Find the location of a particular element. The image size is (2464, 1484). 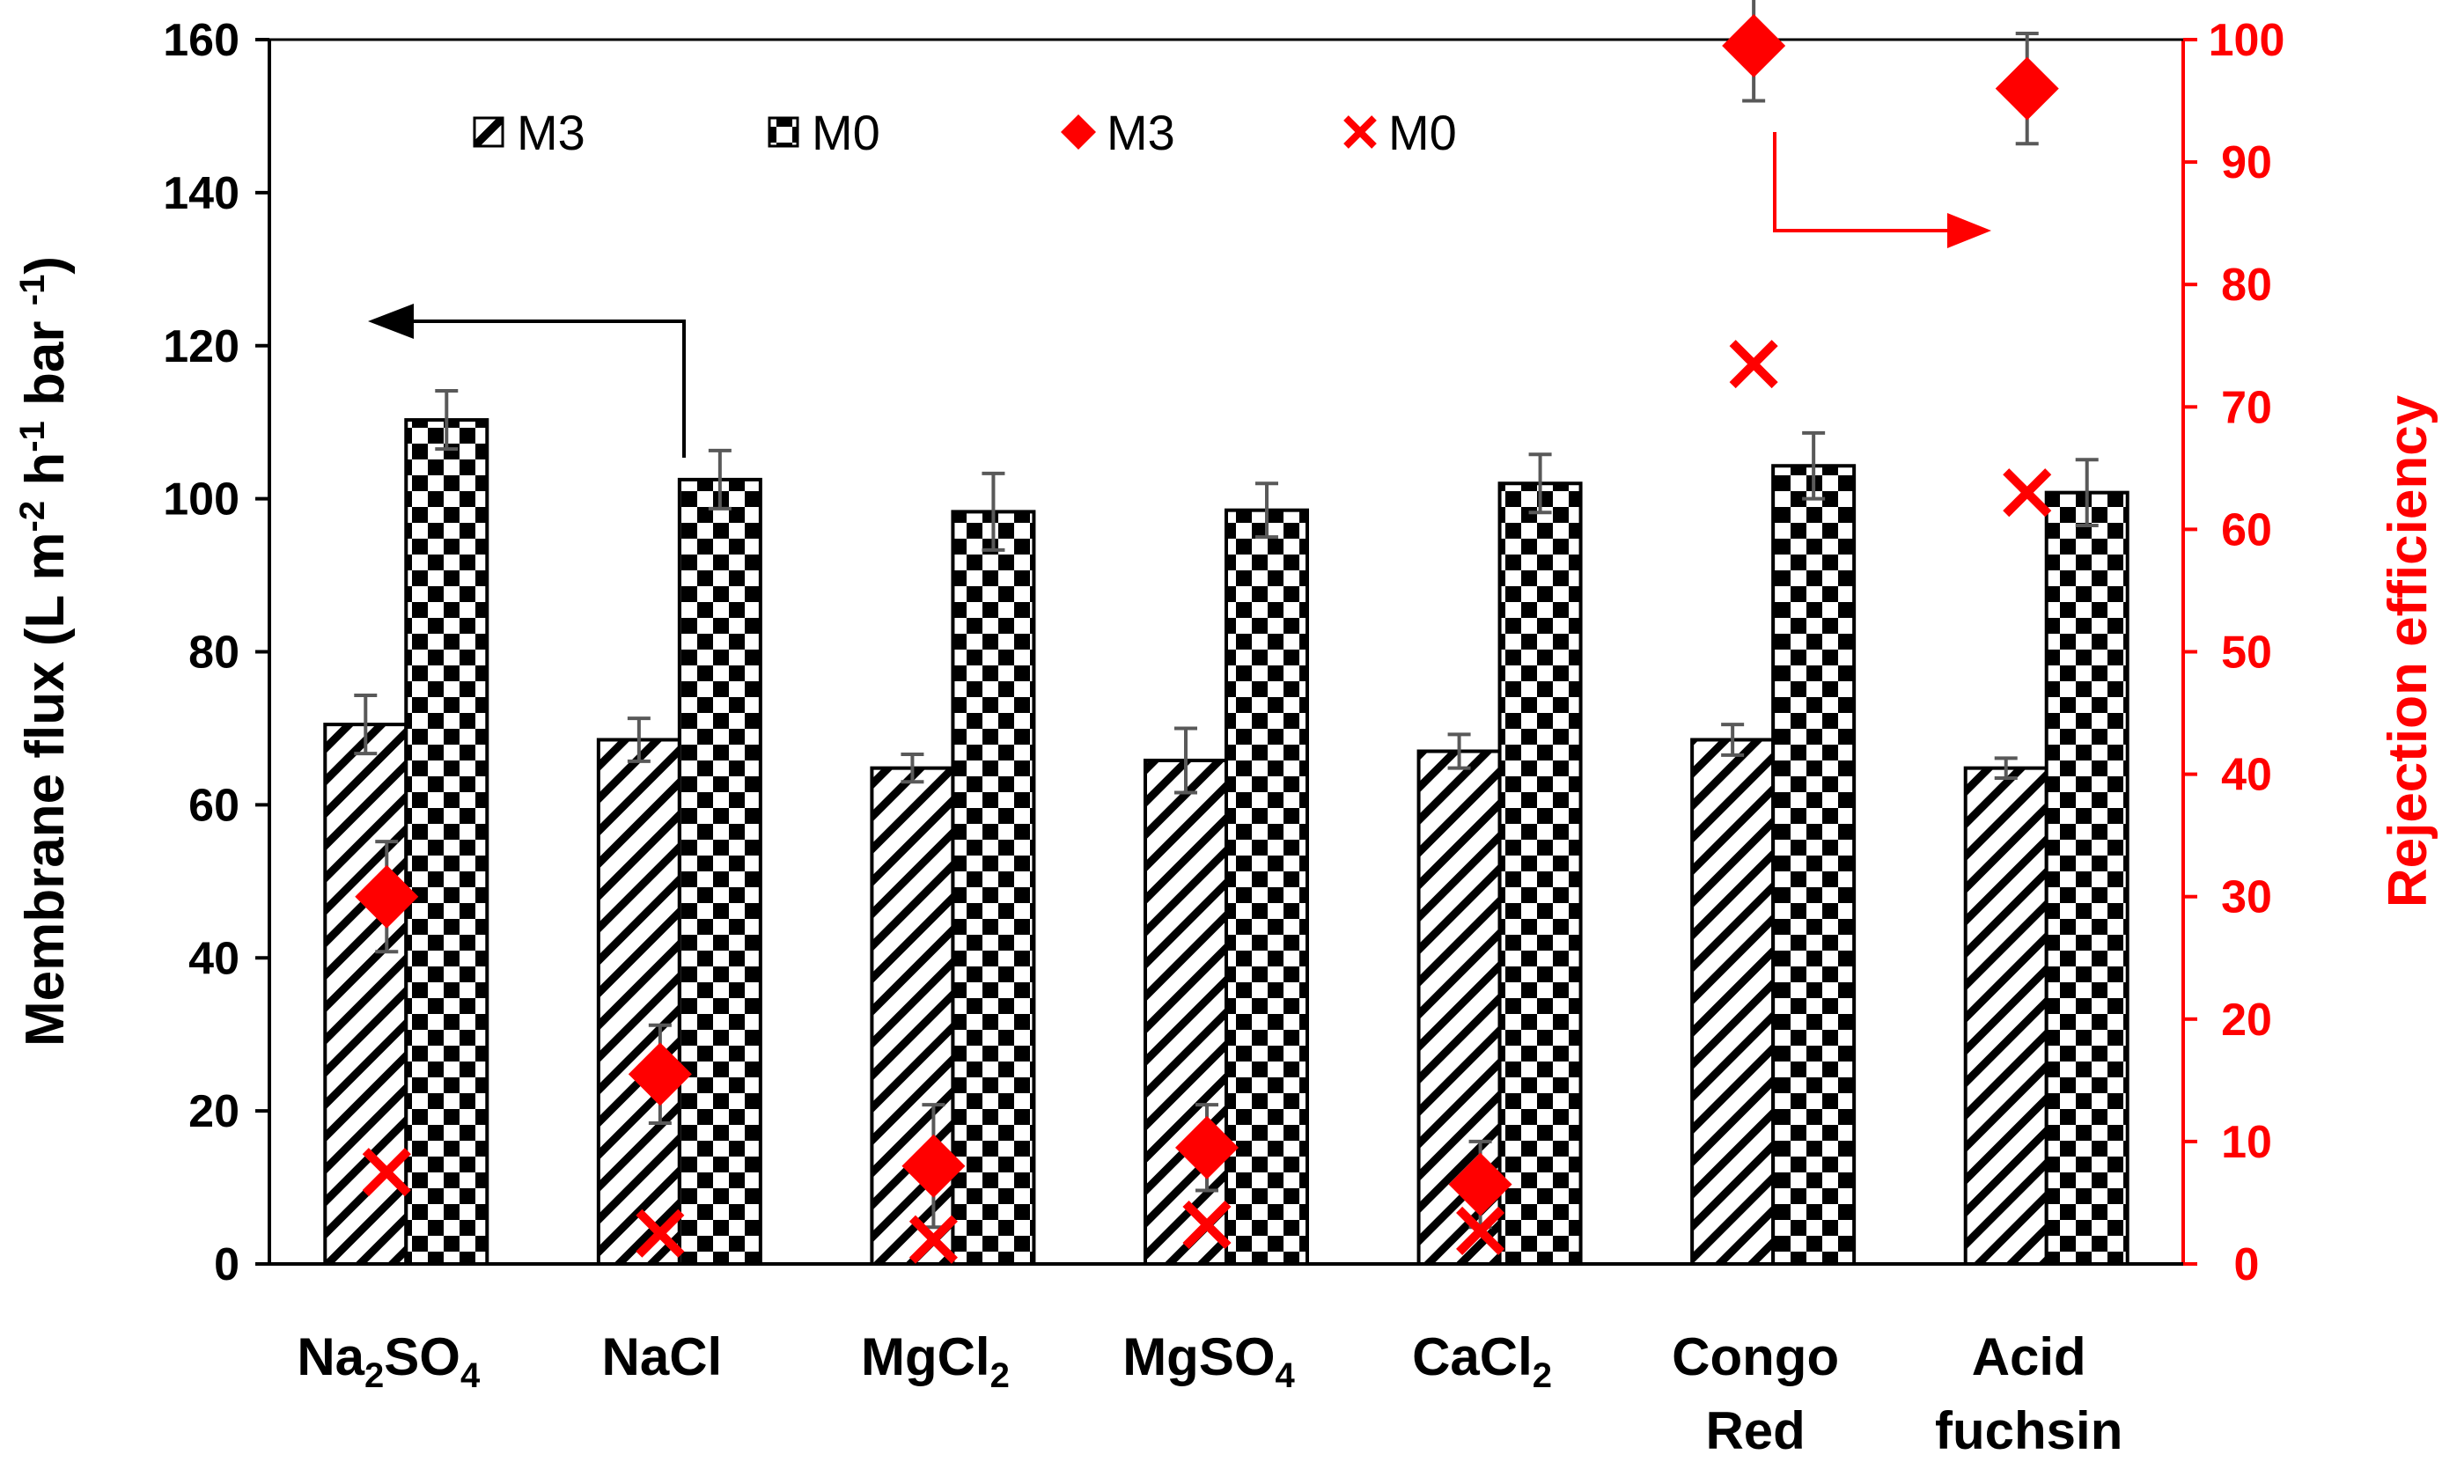

x-tick-label-part: Acid is located at coordinates (2029, 1357).